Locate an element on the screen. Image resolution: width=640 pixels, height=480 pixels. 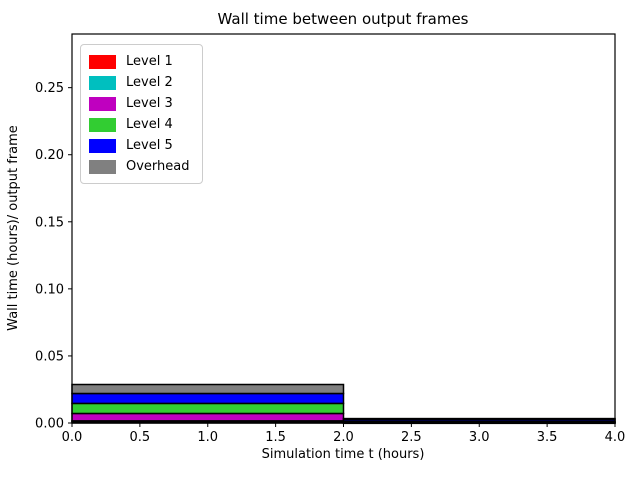
x-tick-label: 1.0 is located at coordinates (207, 437).